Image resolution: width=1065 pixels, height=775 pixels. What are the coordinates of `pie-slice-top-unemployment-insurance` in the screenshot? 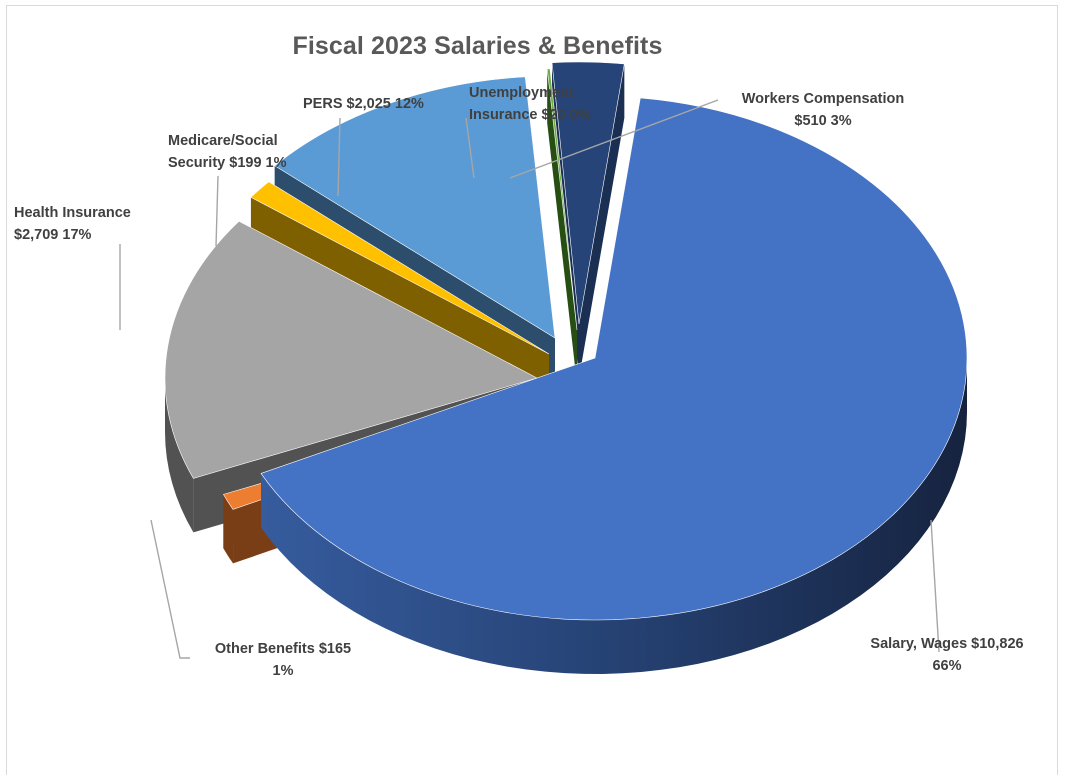 It's located at (562, 199).